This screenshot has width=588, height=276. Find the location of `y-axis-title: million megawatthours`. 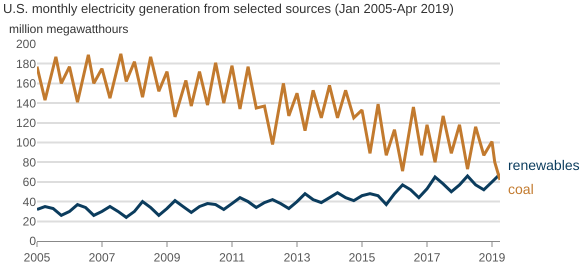

y-axis-title: million megawatthours is located at coordinates (68, 29).